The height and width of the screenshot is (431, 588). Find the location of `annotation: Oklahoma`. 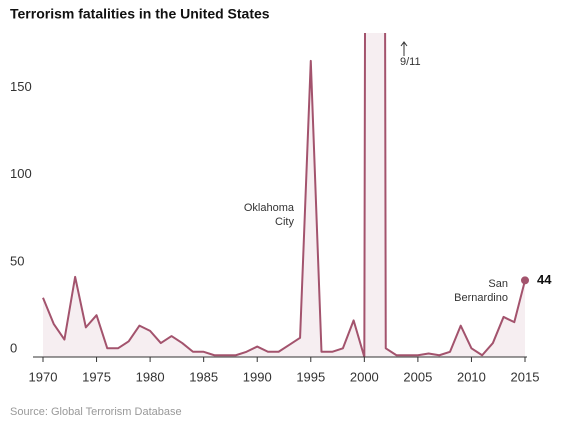

annotation: Oklahoma is located at coordinates (269, 208).